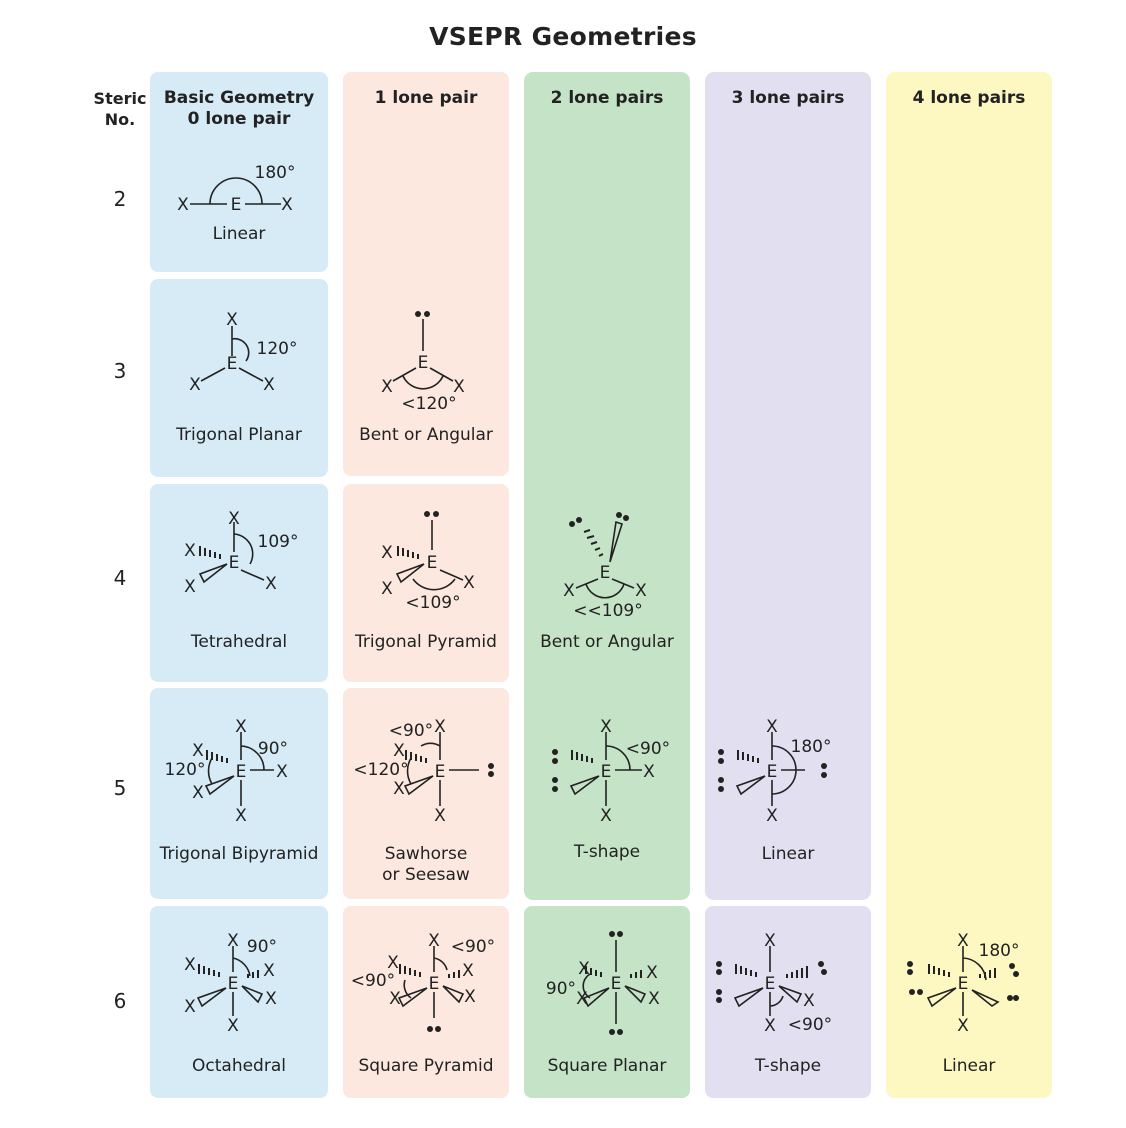 Image resolution: width=1126 pixels, height=1128 pixels. I want to click on t-shape-diagram: X E X X <90°, so click(611, 771).